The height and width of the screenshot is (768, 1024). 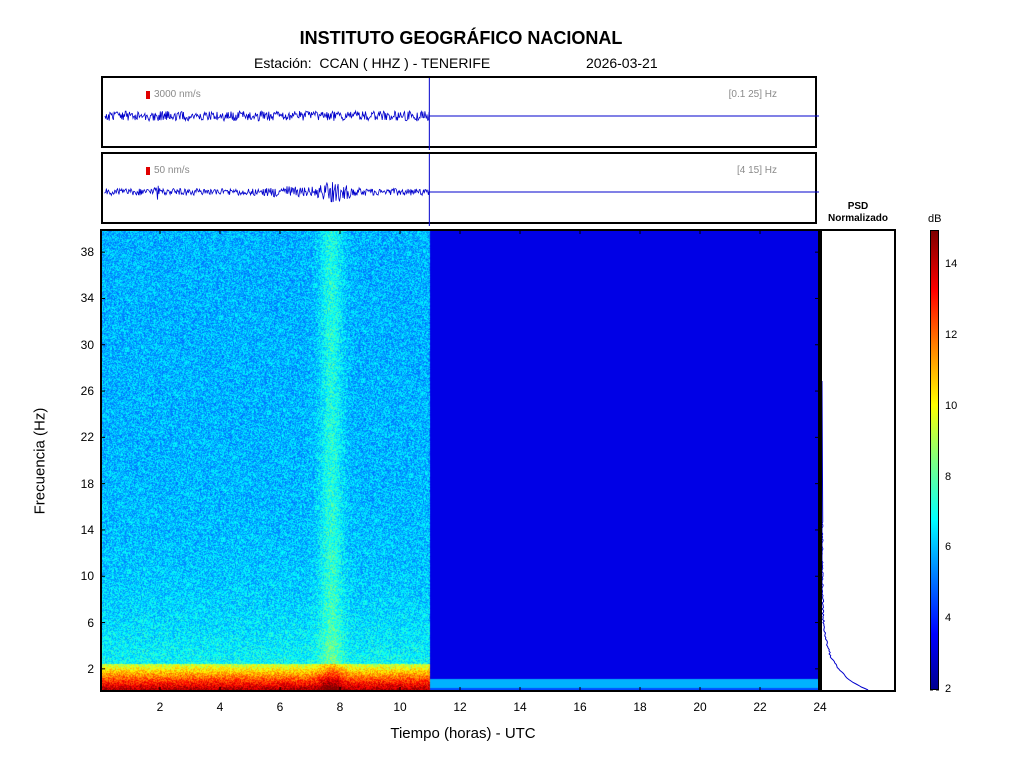 What do you see at coordinates (948, 476) in the screenshot?
I see `colorbar-tick-label: 8` at bounding box center [948, 476].